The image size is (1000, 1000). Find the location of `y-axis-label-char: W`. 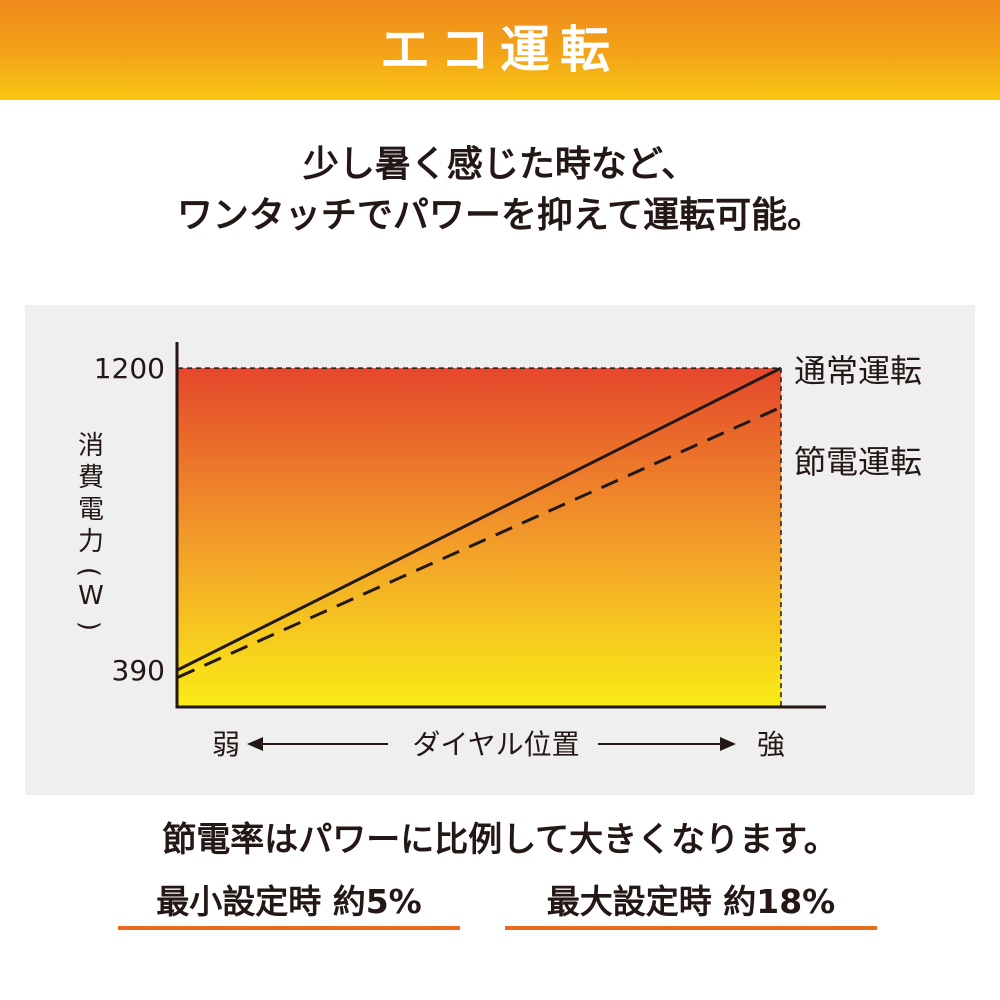

y-axis-label-char: W is located at coordinates (91, 596).